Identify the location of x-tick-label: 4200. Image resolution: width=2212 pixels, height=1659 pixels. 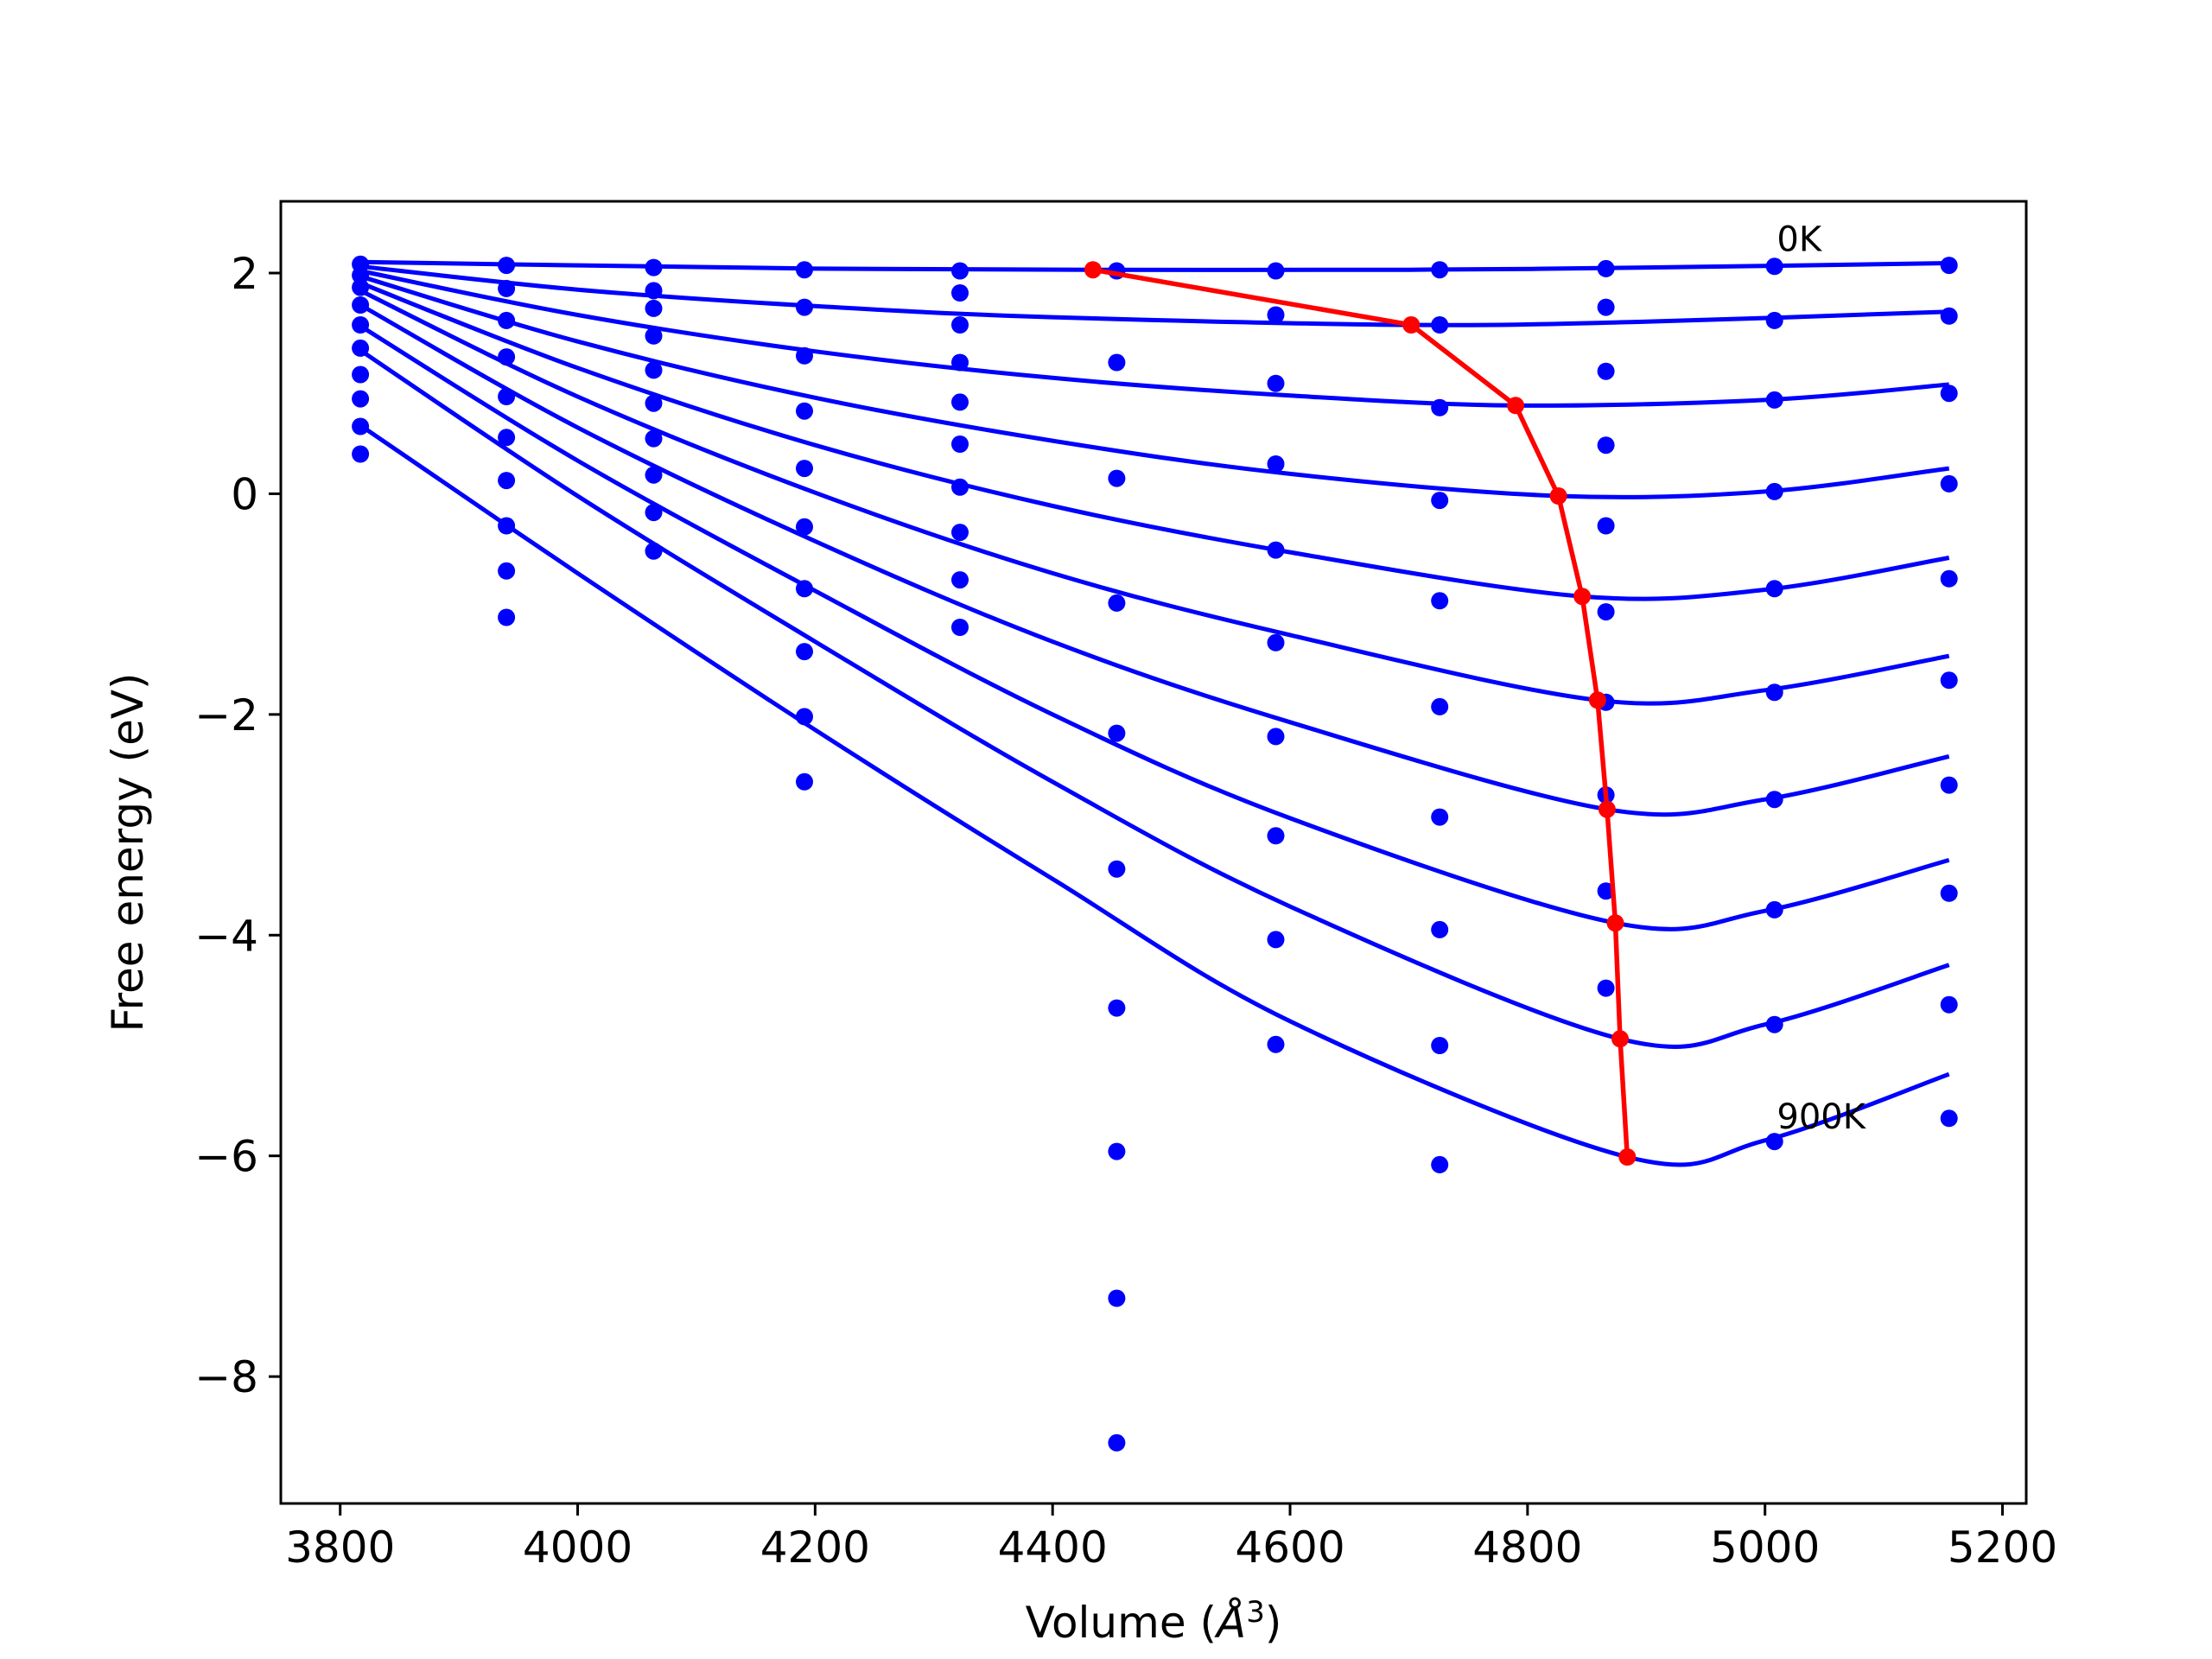
(815, 1547).